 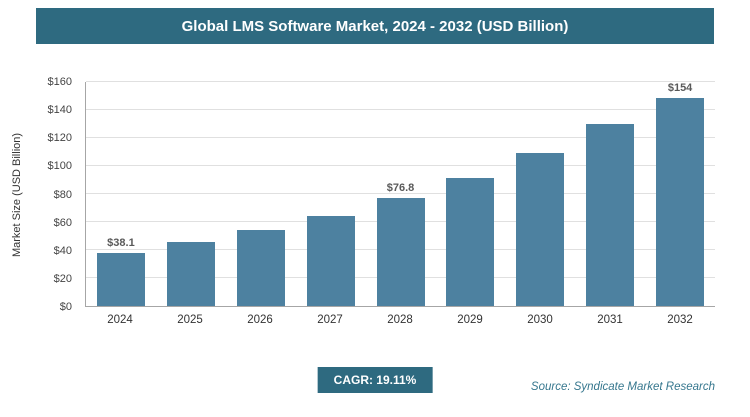 I want to click on bar-group-2028: $76.8, so click(x=401, y=194).